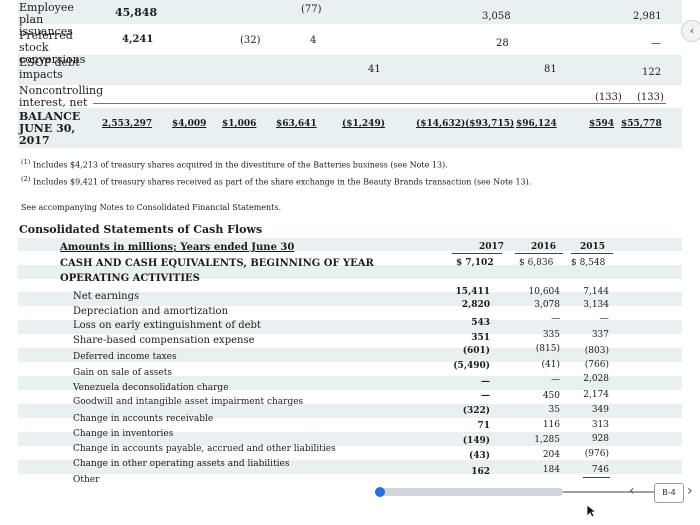  Describe the element at coordinates (596, 351) in the screenshot. I see `cf-value: (803)` at that location.